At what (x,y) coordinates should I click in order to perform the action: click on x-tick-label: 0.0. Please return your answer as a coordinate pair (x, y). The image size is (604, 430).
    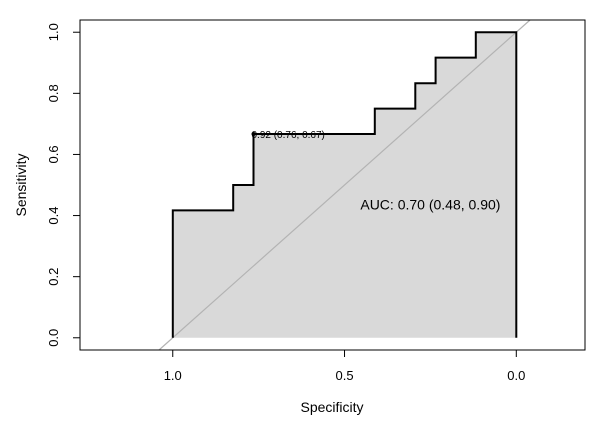
    Looking at the image, I should click on (516, 375).